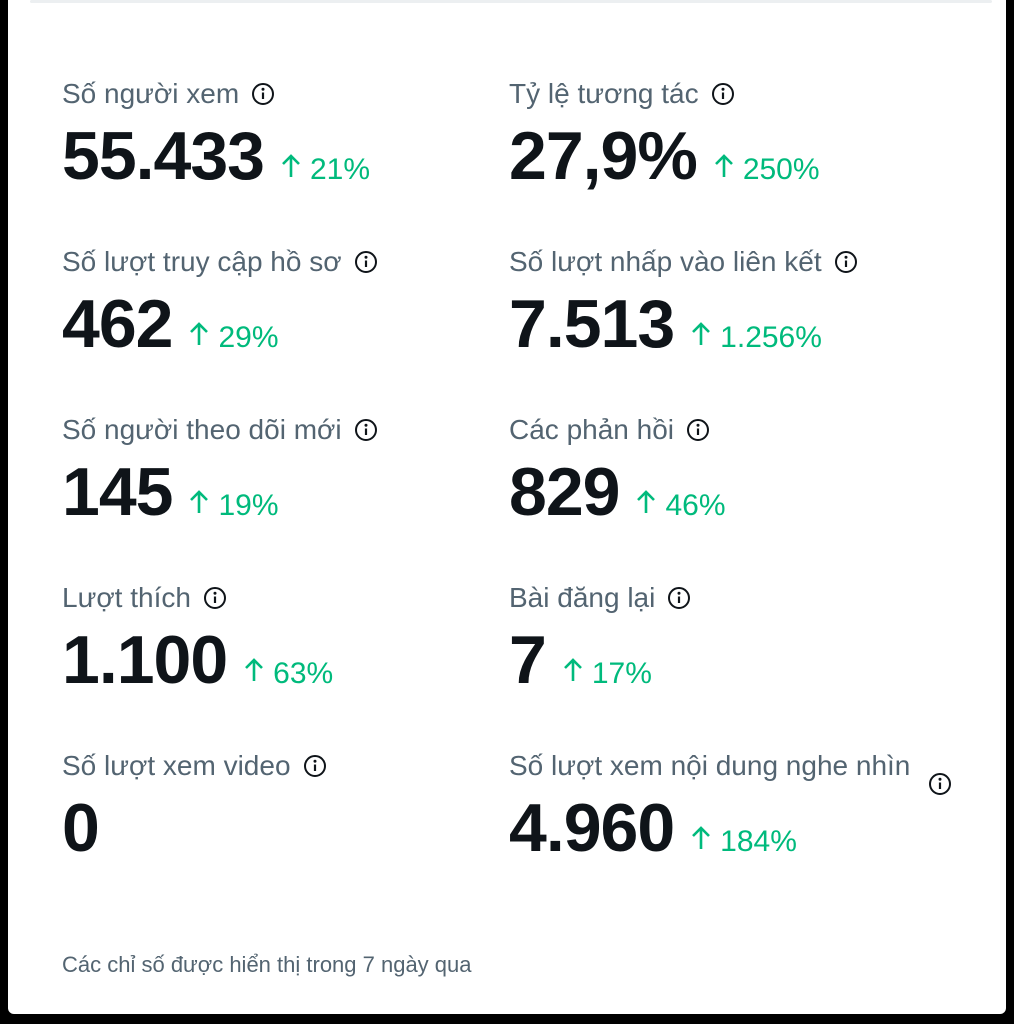 This screenshot has width=1014, height=1024. What do you see at coordinates (197, 598) in the screenshot?
I see `metric-likes-label-row: Lượt thích` at bounding box center [197, 598].